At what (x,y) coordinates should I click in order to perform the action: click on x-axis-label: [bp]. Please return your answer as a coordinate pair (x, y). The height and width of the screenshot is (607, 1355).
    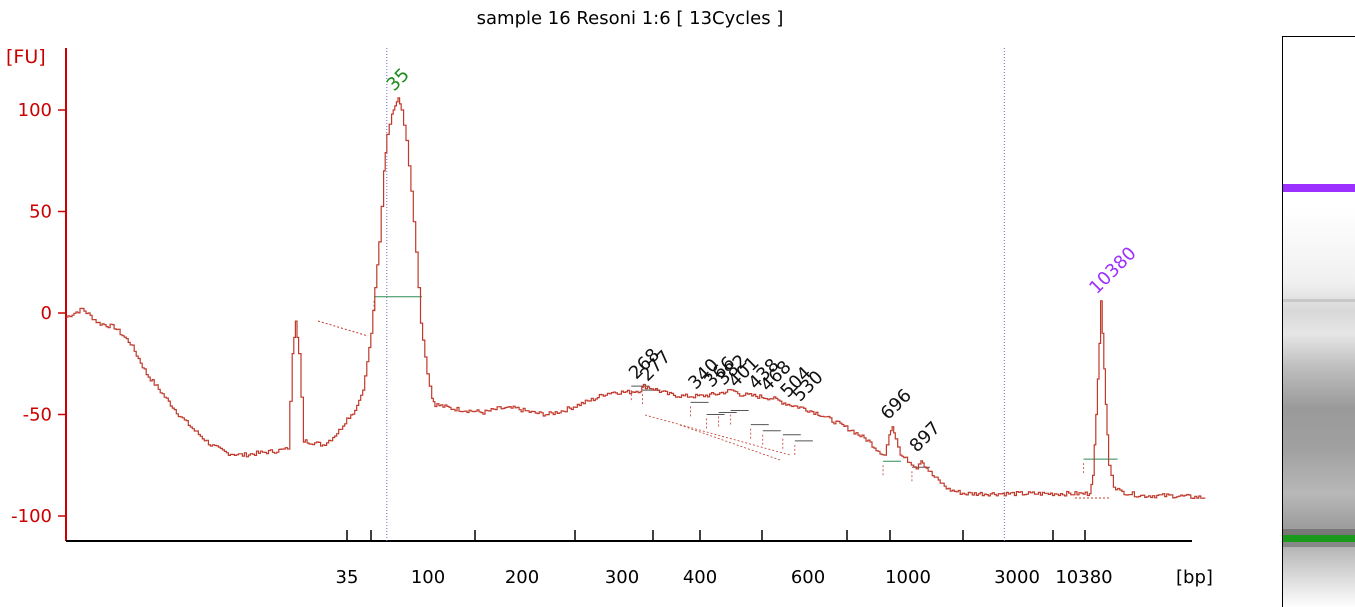
    Looking at the image, I should click on (1194, 577).